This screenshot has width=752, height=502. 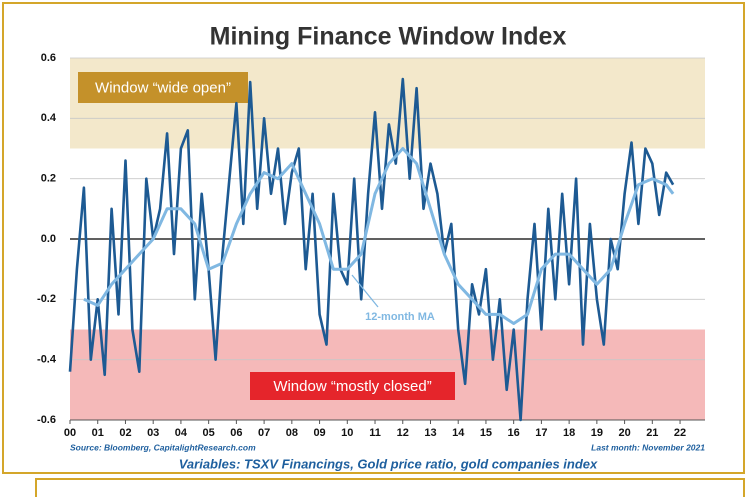 I want to click on annotation-arrow, so click(x=365, y=291).